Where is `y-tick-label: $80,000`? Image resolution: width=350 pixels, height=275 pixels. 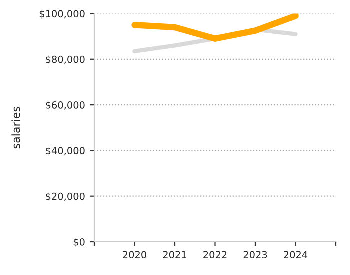 y-tick-label: $80,000 is located at coordinates (65, 60).